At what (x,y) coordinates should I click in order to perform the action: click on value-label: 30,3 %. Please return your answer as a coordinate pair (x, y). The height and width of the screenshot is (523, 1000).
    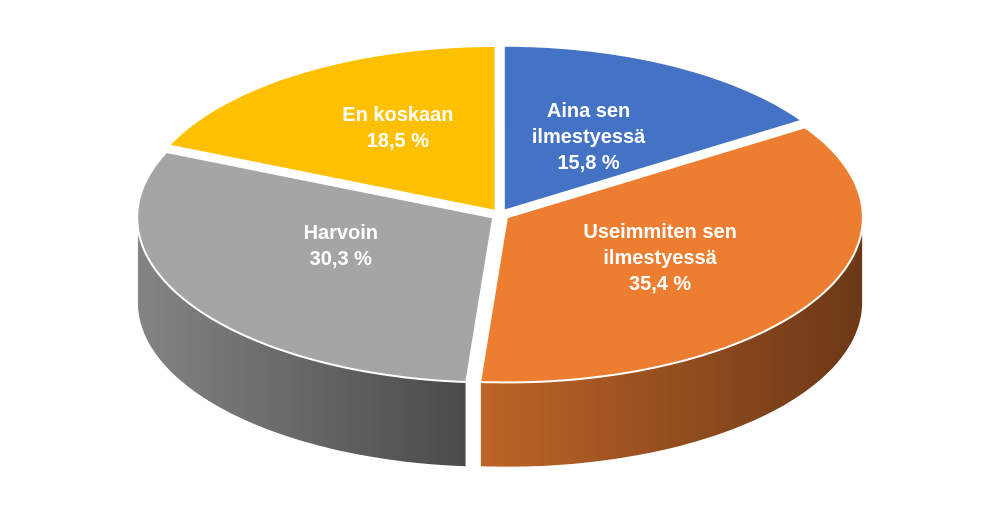
    Looking at the image, I should click on (340, 259).